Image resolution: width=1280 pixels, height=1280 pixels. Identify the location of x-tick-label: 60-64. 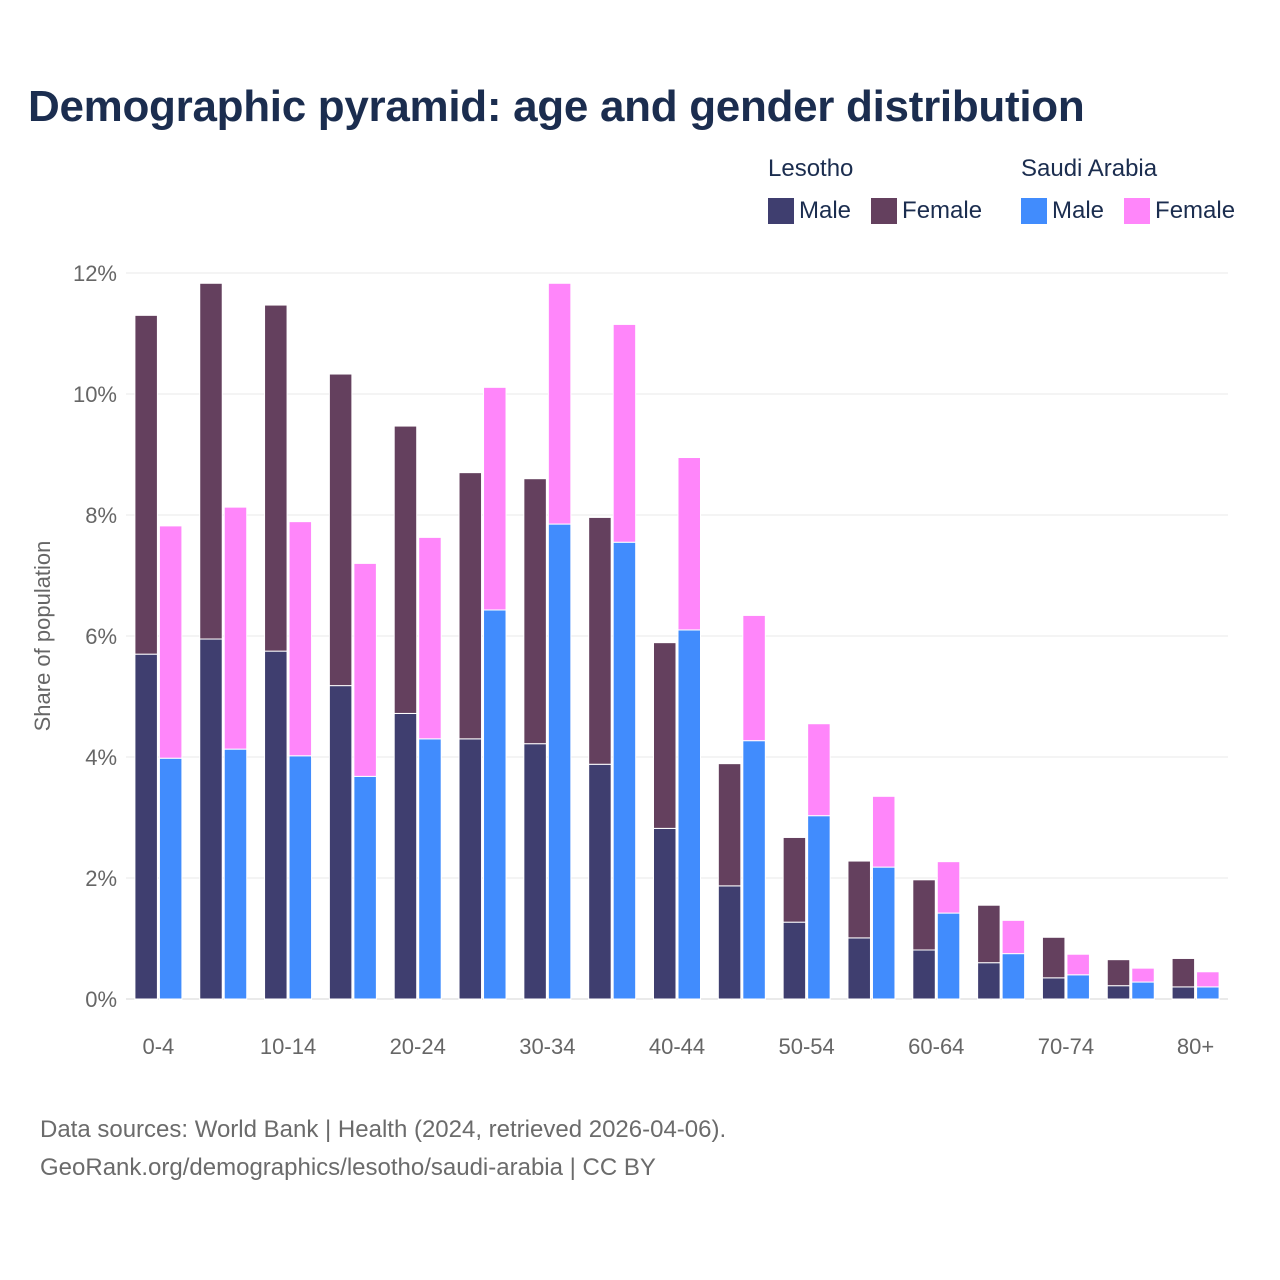
(936, 1046).